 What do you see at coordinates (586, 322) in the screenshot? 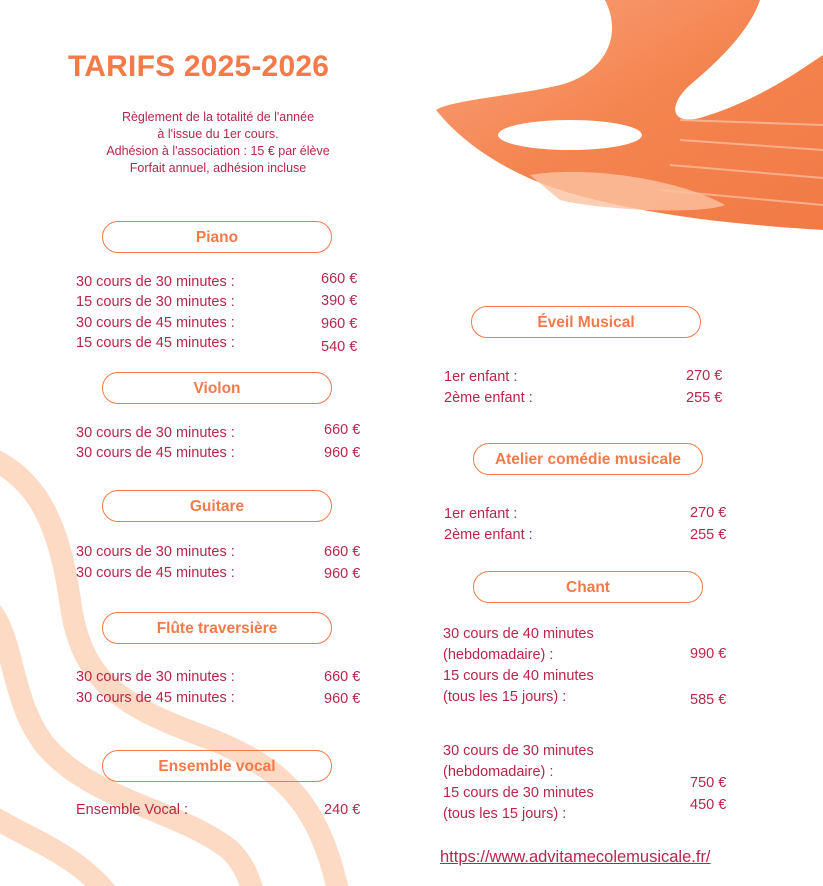
I see `section-eveil-musical: Éveil Musical` at bounding box center [586, 322].